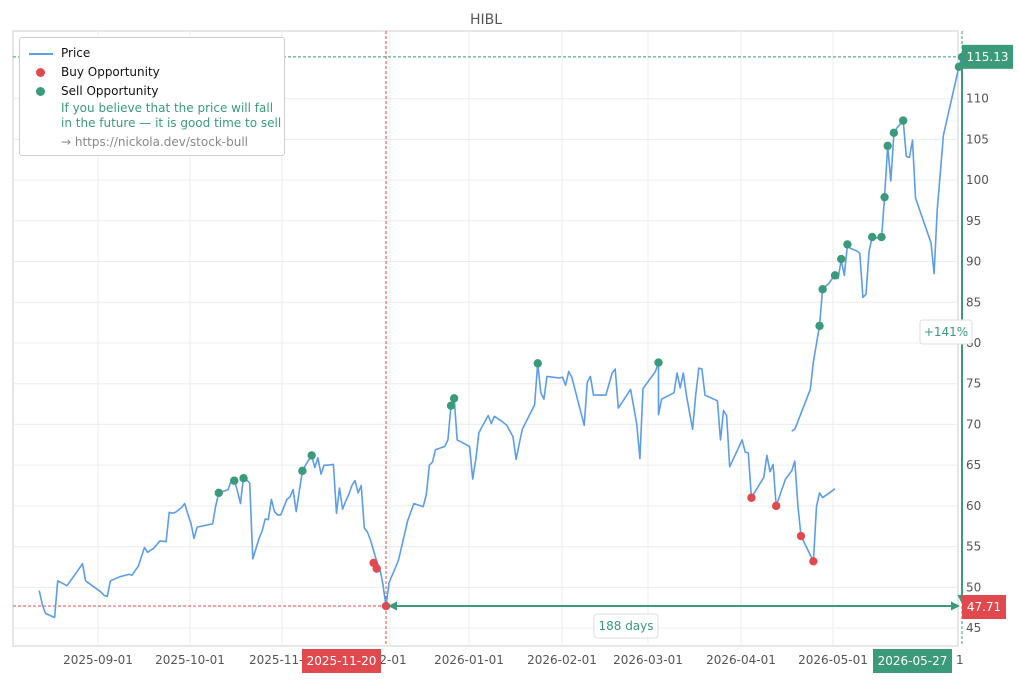 The width and height of the screenshot is (1020, 680). Describe the element at coordinates (973, 262) in the screenshot. I see `y-tick-label: 90` at that location.